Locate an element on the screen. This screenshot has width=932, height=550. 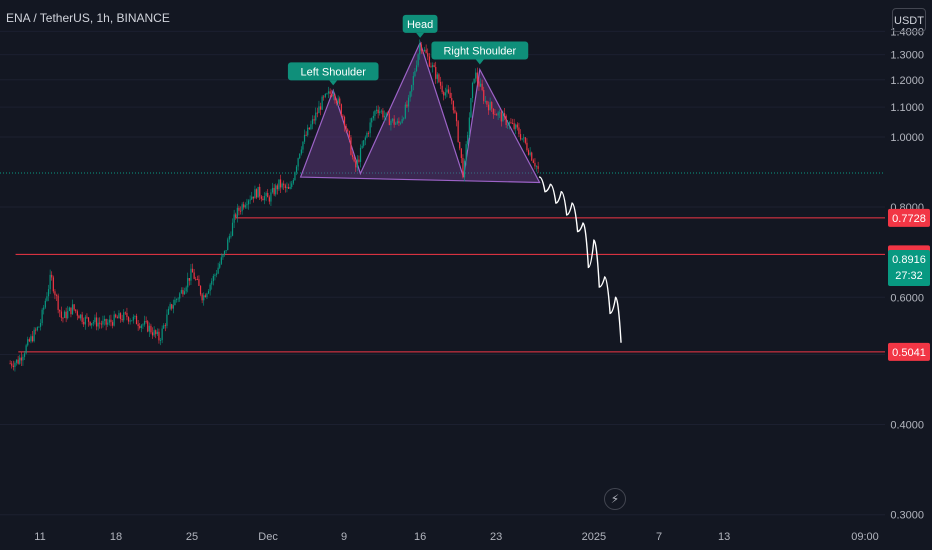
x-tick-label: 11 is located at coordinates (39, 537).